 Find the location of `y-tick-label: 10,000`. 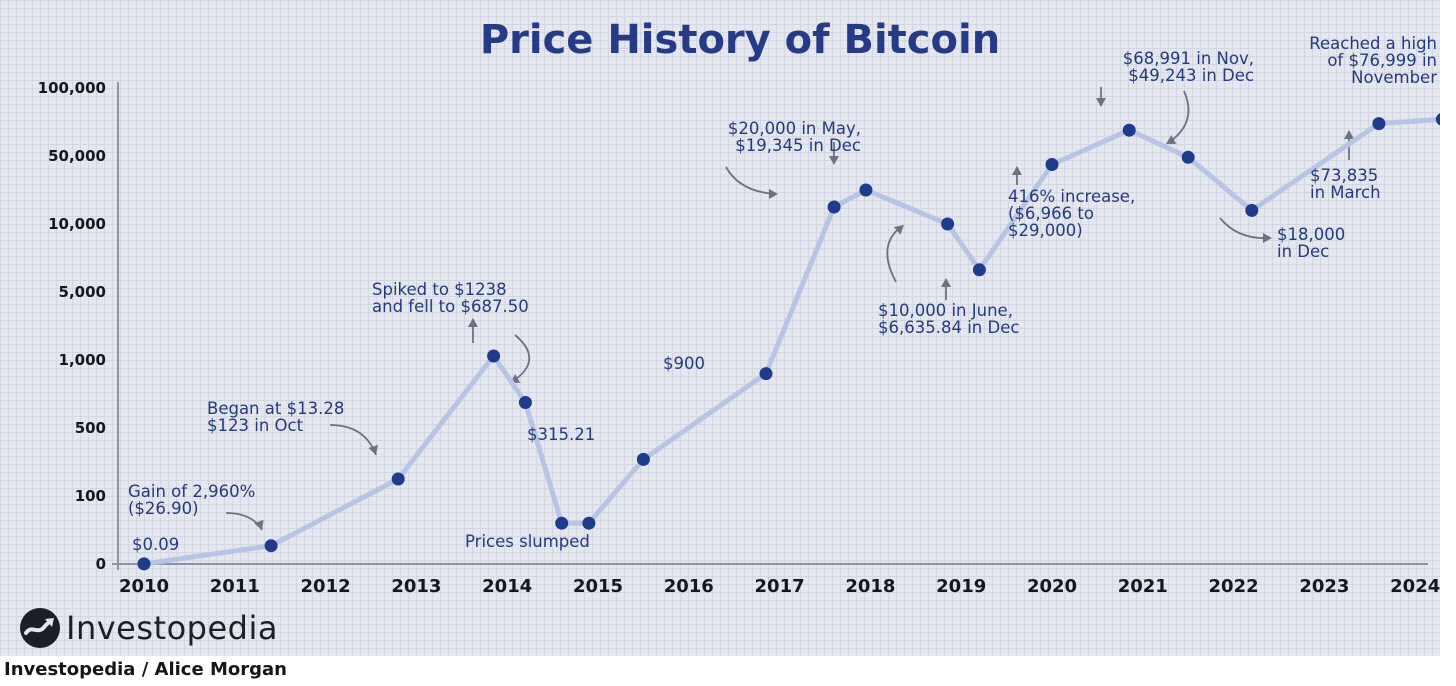

y-tick-label: 10,000 is located at coordinates (77, 224).